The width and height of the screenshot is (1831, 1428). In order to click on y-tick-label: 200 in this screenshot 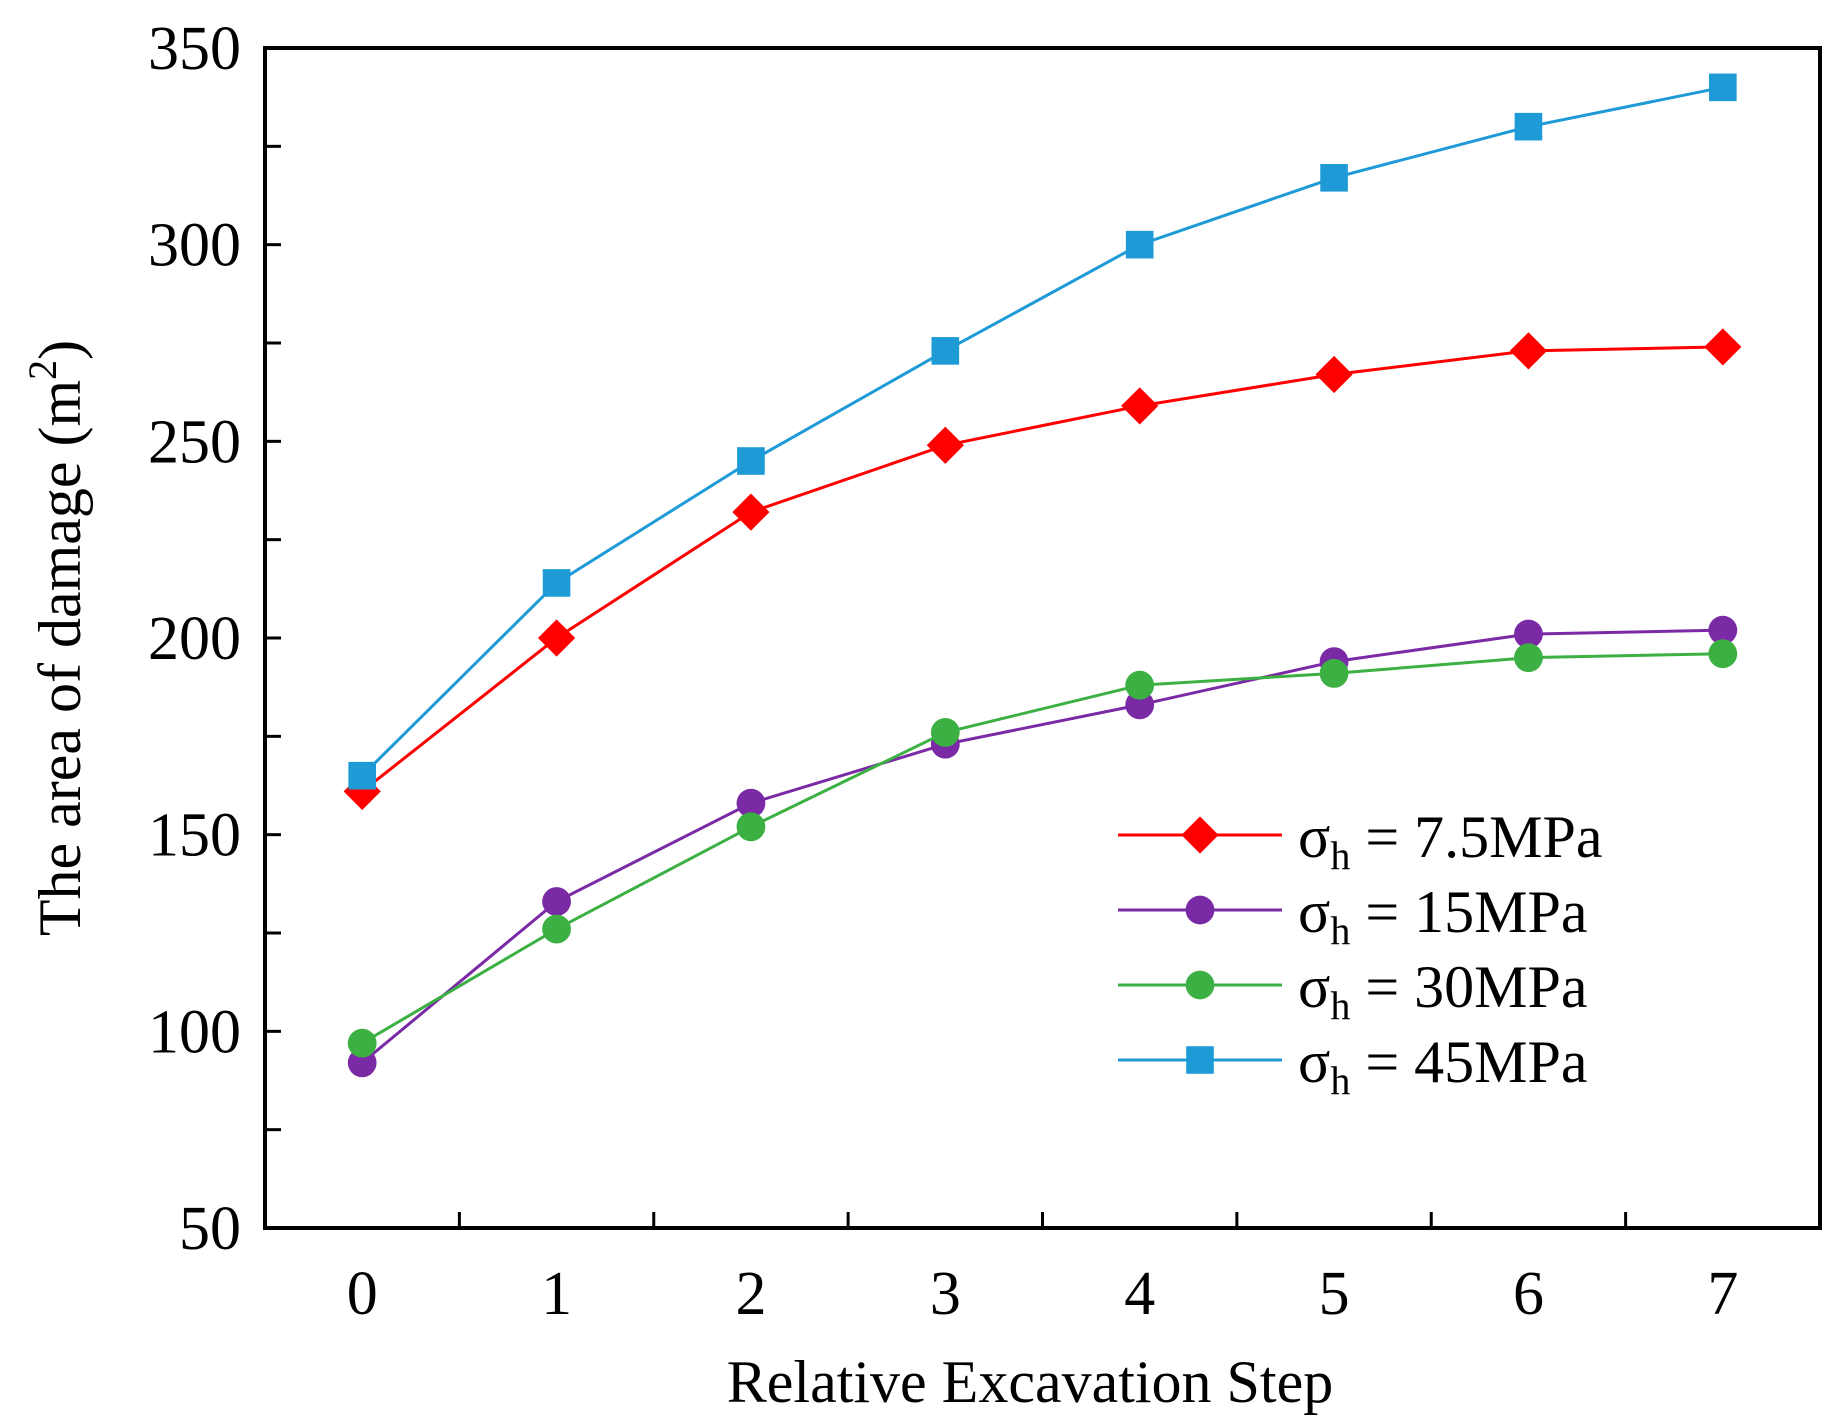, I will do `click(194, 639)`.